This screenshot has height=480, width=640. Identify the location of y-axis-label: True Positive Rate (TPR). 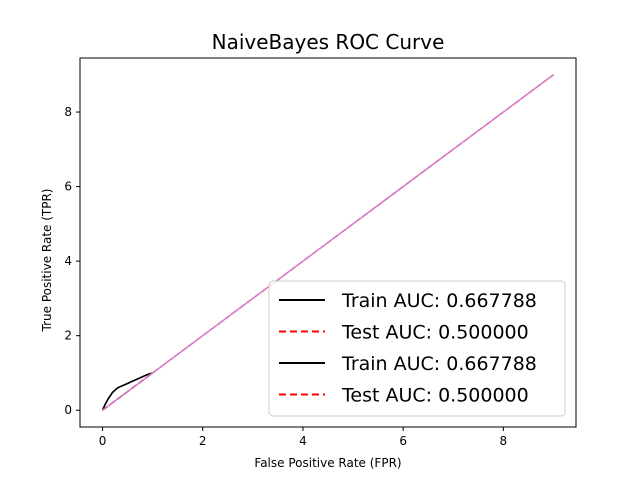
(47, 261).